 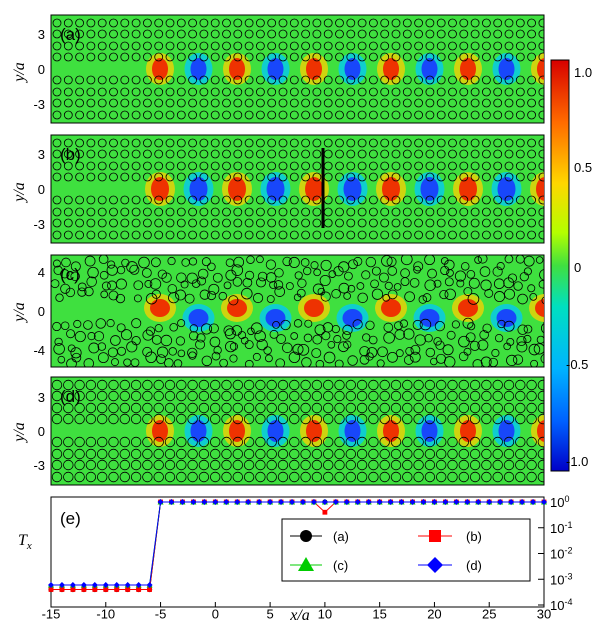 I want to click on ytick: -4, so click(x=39, y=350).